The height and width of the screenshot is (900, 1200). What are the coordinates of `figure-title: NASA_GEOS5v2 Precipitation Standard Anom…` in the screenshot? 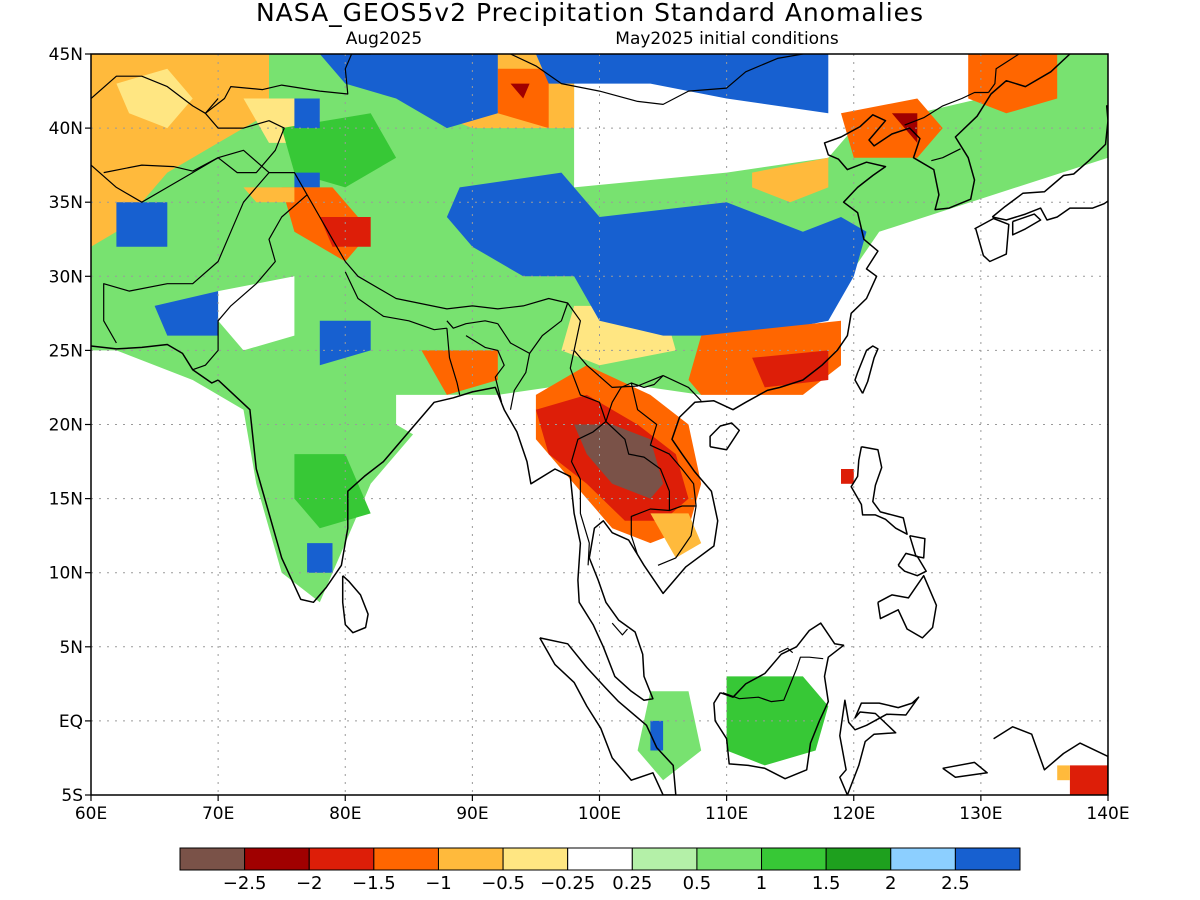 It's located at (590, 13).